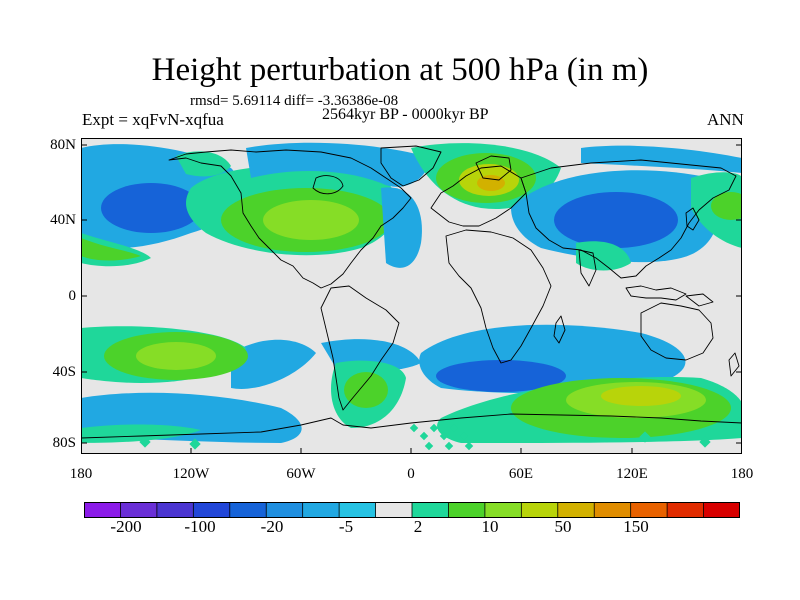 The image size is (800, 600). What do you see at coordinates (126, 526) in the screenshot?
I see `colorbar-tick-label: -200` at bounding box center [126, 526].